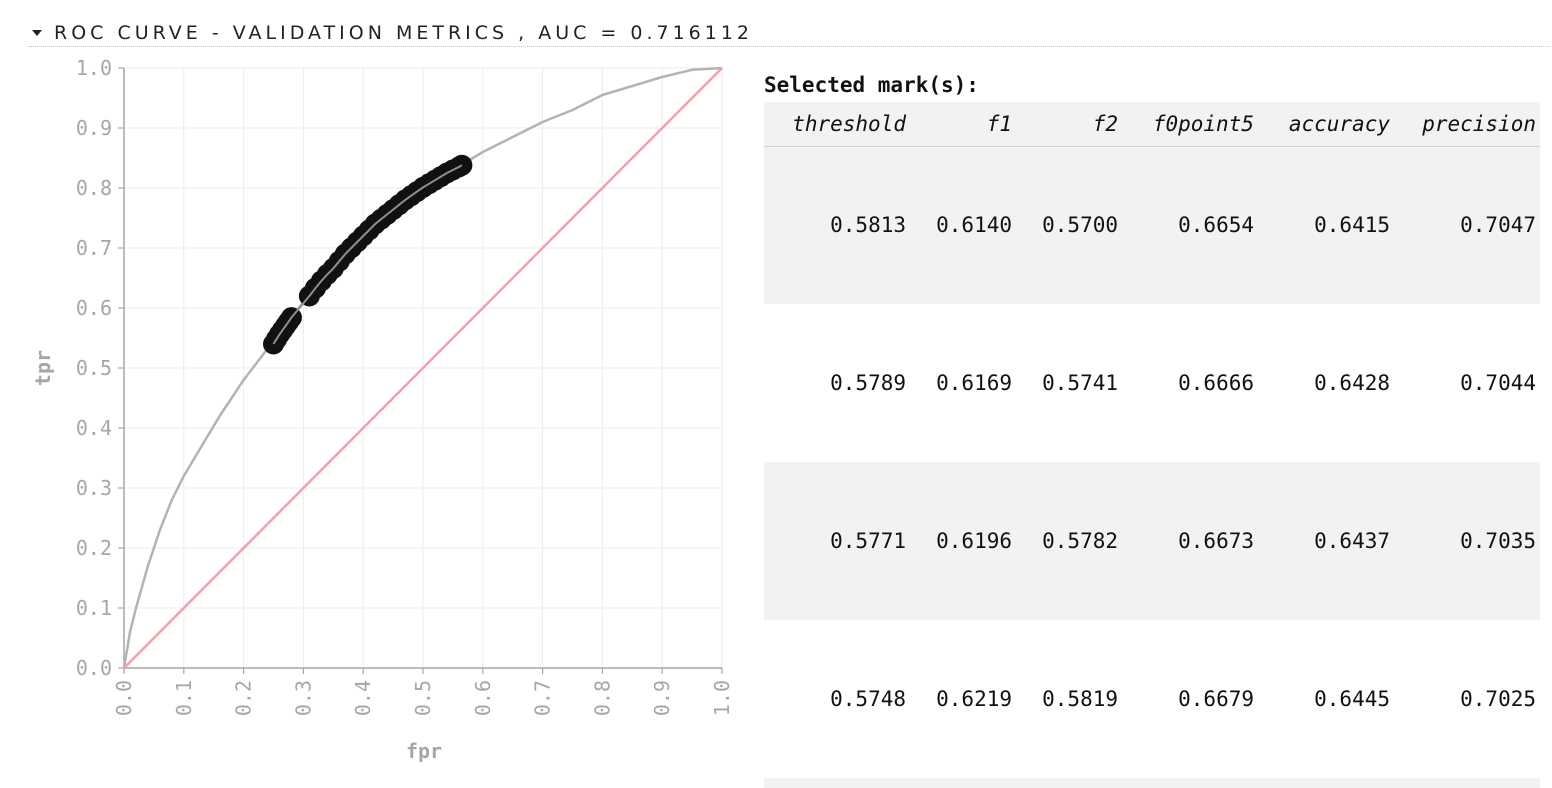 The width and height of the screenshot is (1552, 788). Describe the element at coordinates (94, 368) in the screenshot. I see `y-tick-label: 0.5` at that location.